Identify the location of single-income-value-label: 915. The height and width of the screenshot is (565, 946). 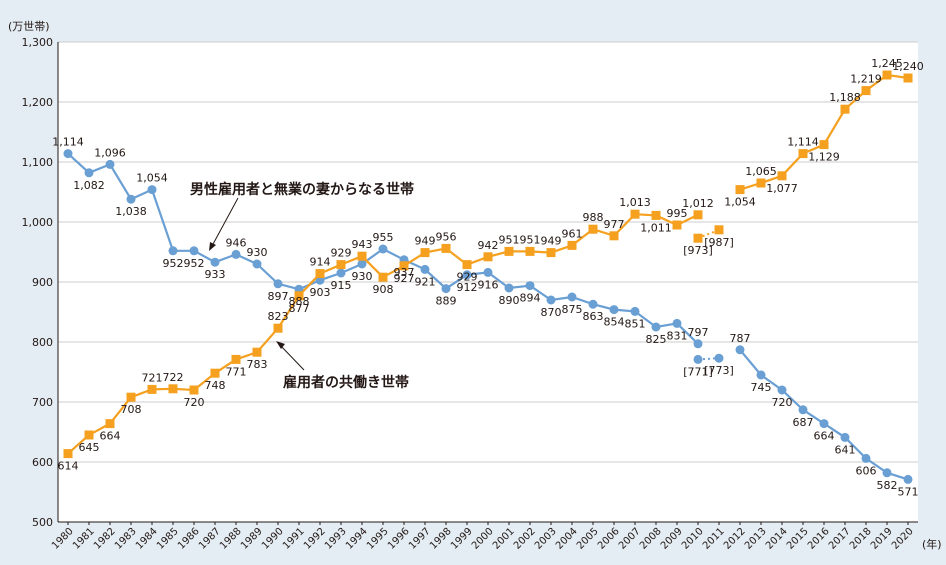
(341, 285).